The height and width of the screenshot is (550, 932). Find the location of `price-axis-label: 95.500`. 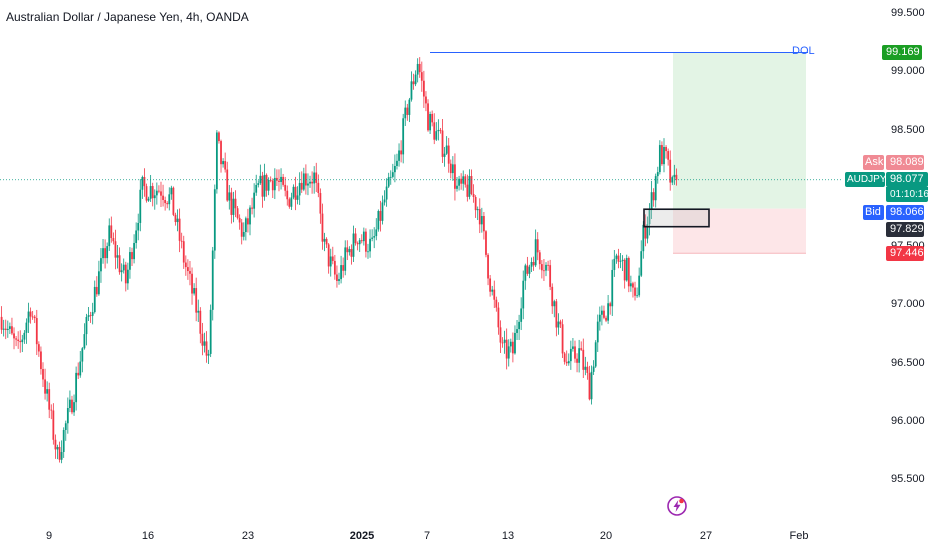

price-axis-label: 95.500 is located at coordinates (908, 479).